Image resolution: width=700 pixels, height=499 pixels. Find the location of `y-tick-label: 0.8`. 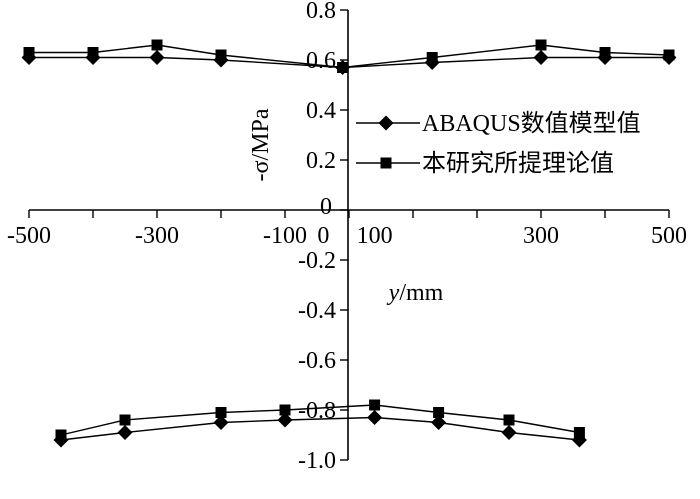

y-tick-label: 0.8 is located at coordinates (321, 12).